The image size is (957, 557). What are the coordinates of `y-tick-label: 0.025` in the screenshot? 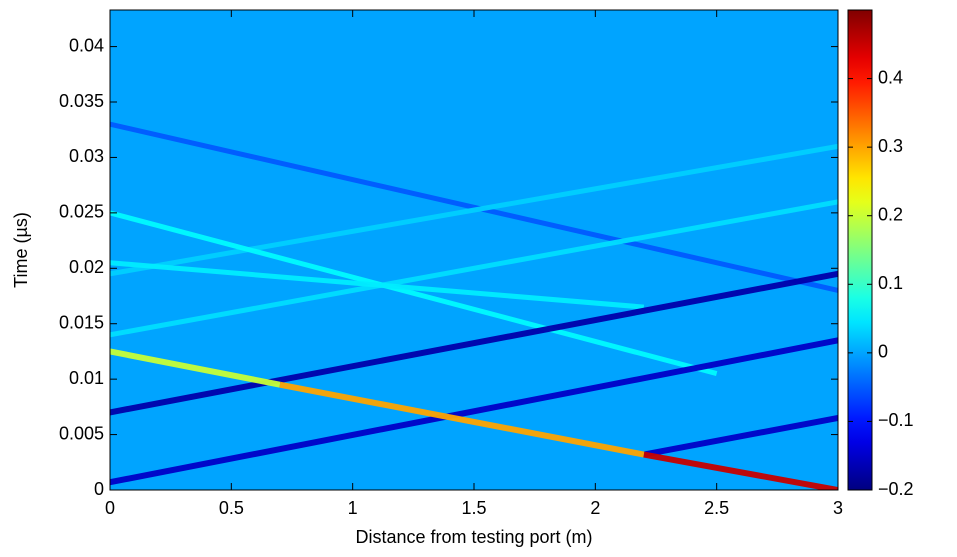 It's located at (81, 212).